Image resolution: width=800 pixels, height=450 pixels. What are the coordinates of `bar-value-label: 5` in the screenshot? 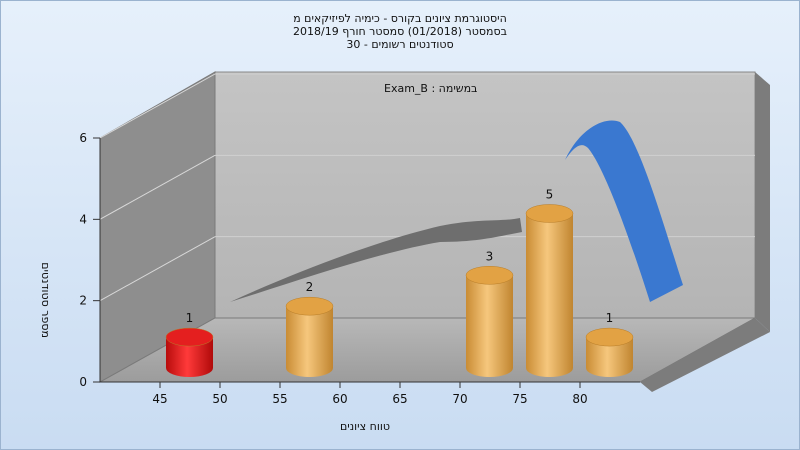 It's located at (550, 194).